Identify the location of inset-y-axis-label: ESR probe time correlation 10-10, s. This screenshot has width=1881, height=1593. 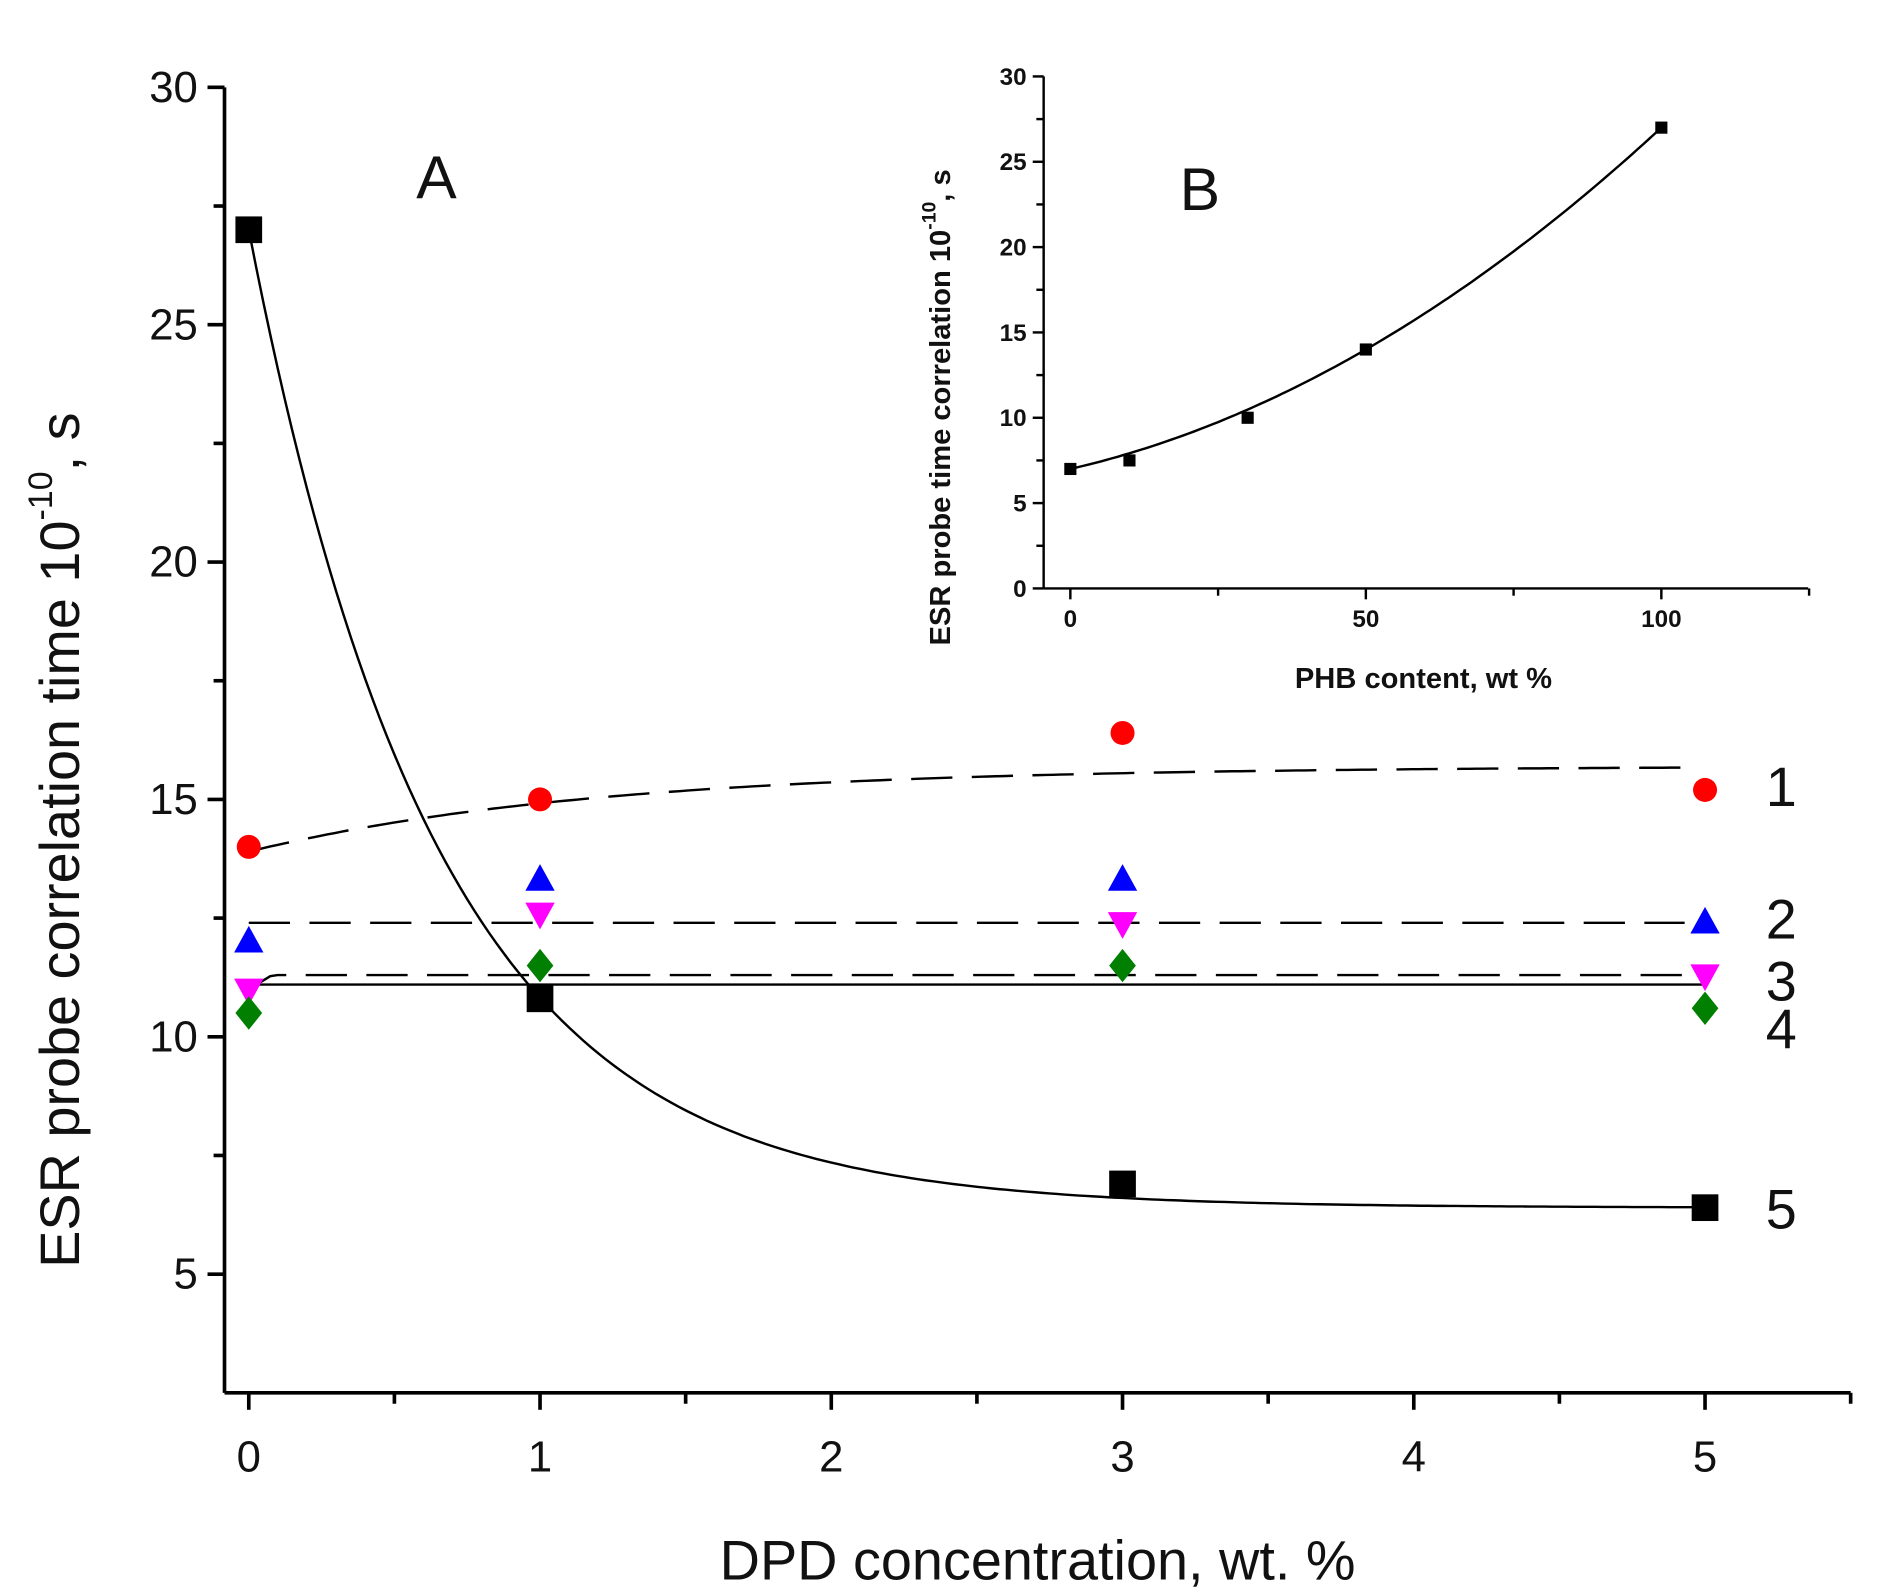
(938, 407).